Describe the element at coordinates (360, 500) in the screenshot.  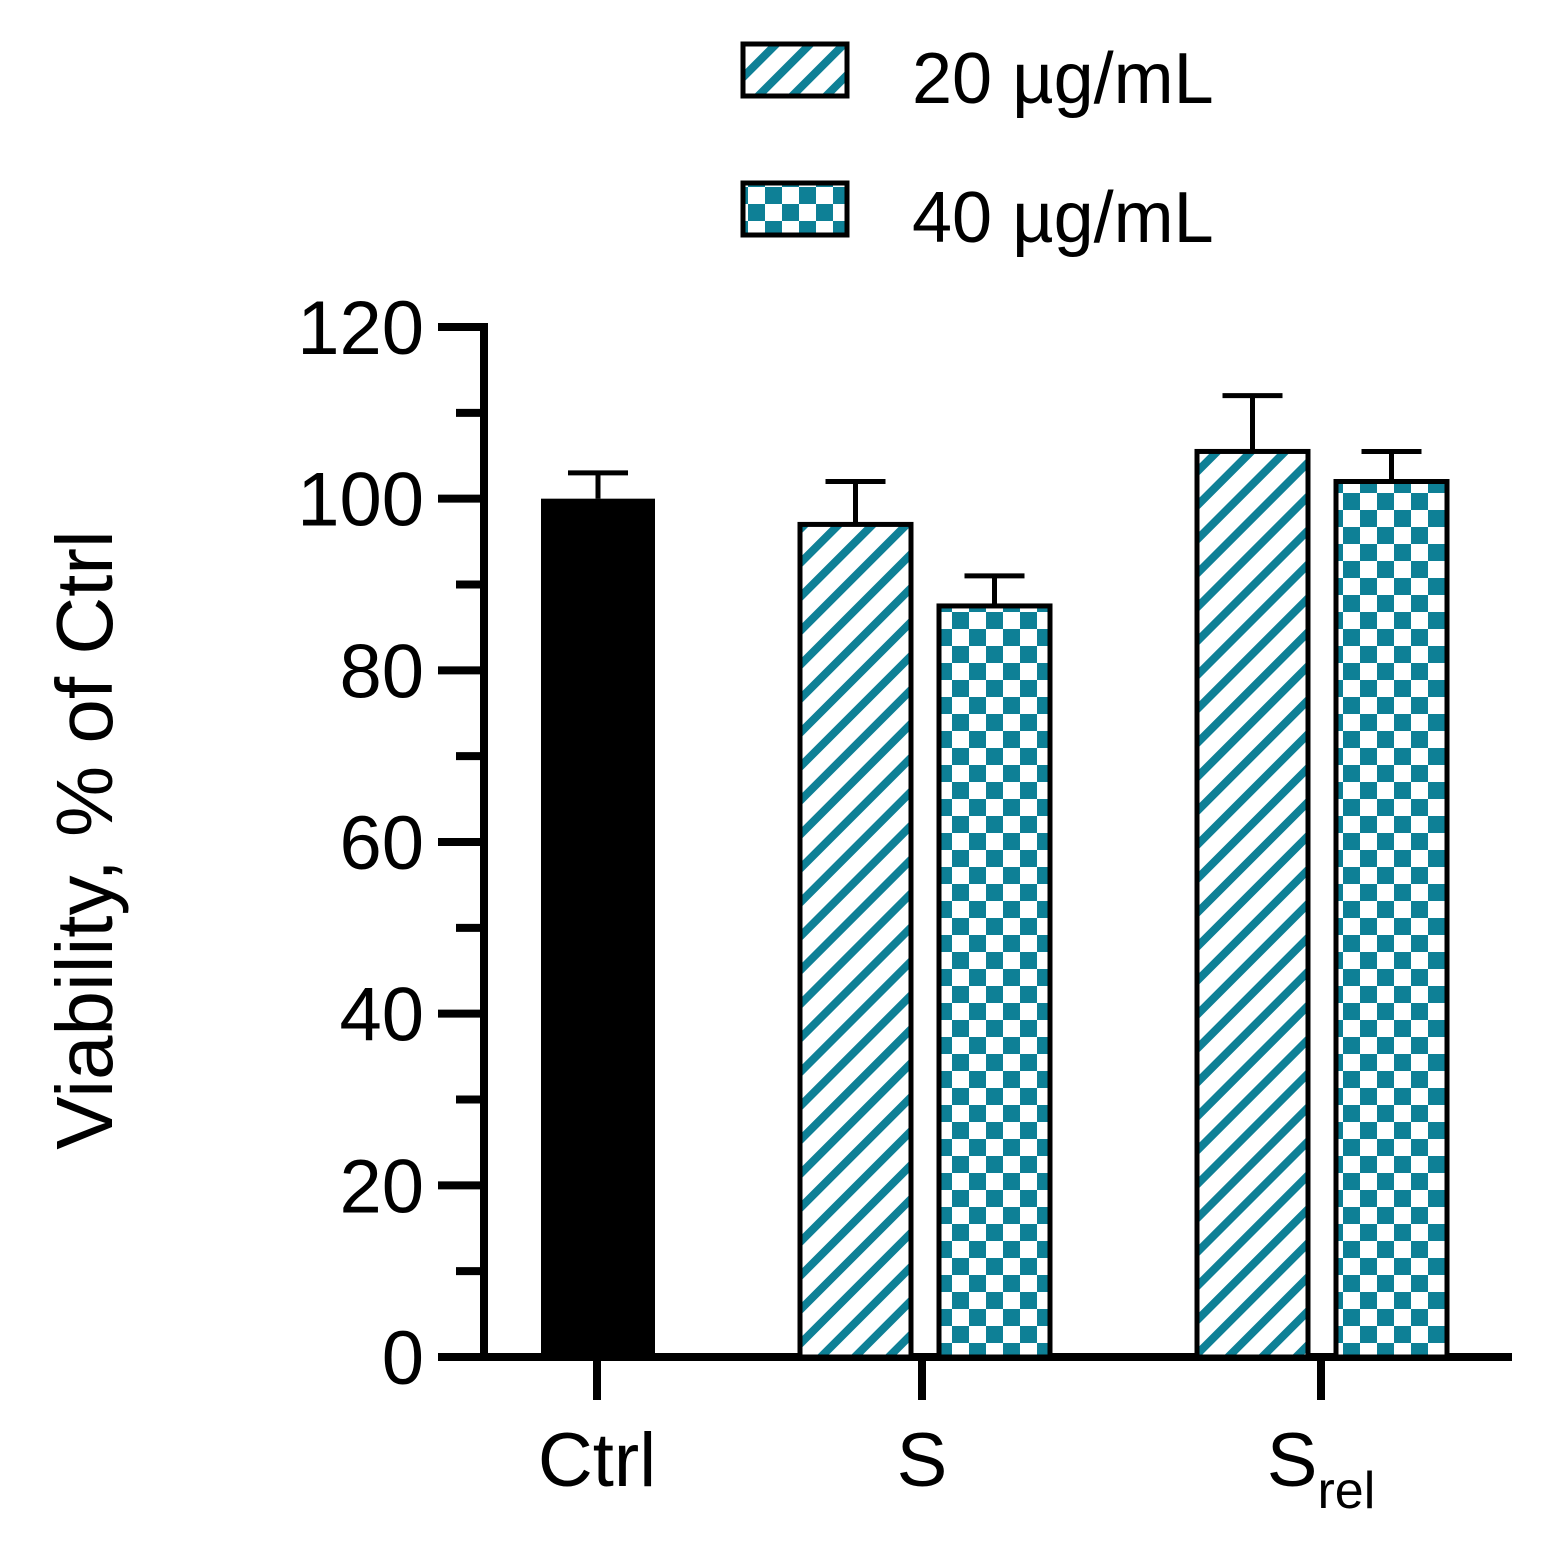
I see `y-tick-label: 100` at that location.